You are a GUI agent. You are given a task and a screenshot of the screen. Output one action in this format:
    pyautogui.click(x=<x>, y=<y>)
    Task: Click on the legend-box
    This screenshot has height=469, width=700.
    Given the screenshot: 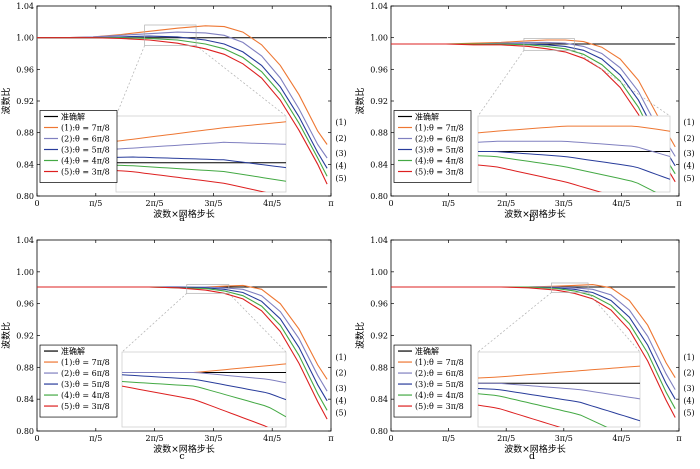 What is the action you would take?
    pyautogui.click(x=432, y=146)
    